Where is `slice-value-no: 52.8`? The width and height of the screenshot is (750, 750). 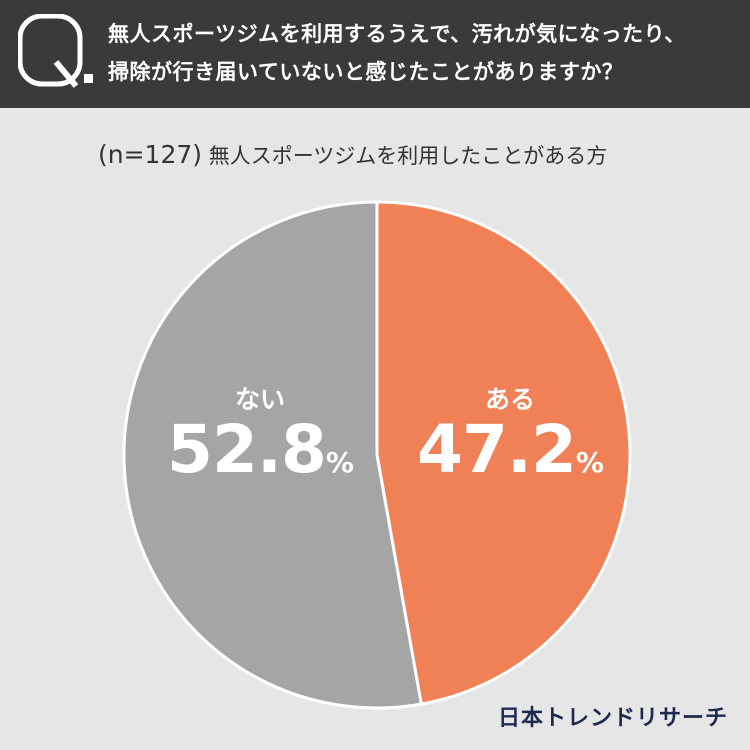
slice-value-no: 52.8 is located at coordinates (247, 449).